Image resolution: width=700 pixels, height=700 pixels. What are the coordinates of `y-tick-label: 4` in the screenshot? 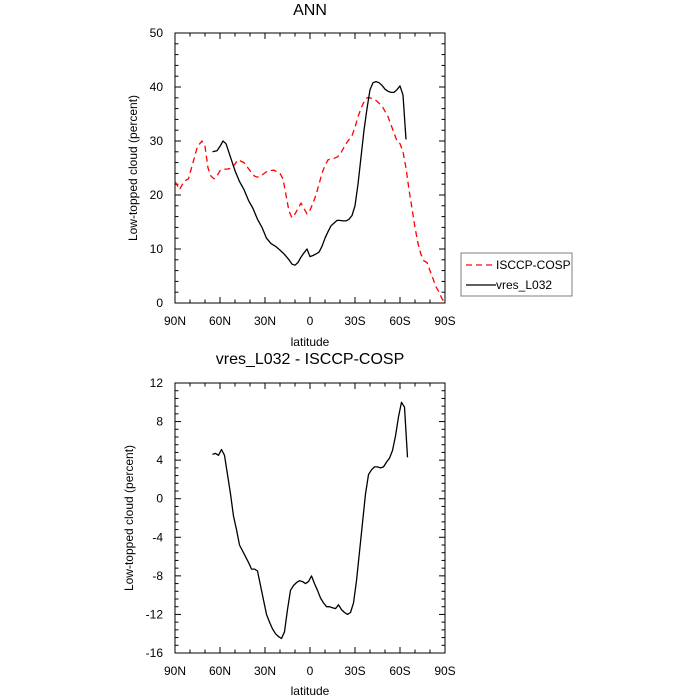 It's located at (159, 460).